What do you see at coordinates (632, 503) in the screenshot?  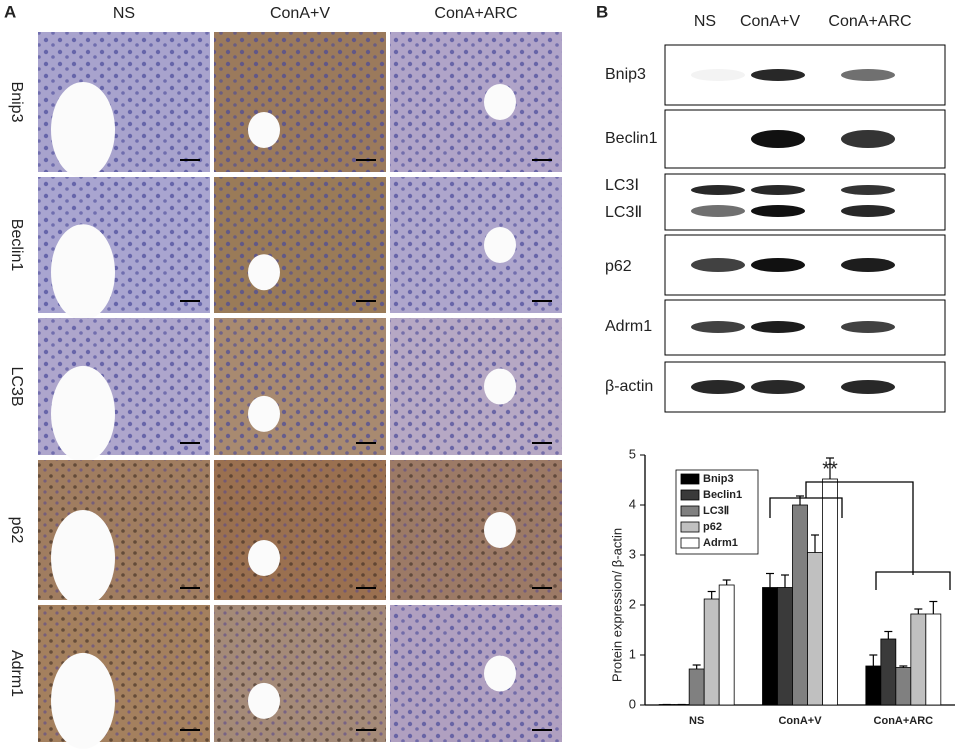 I see `y-tick-label: 4` at bounding box center [632, 503].